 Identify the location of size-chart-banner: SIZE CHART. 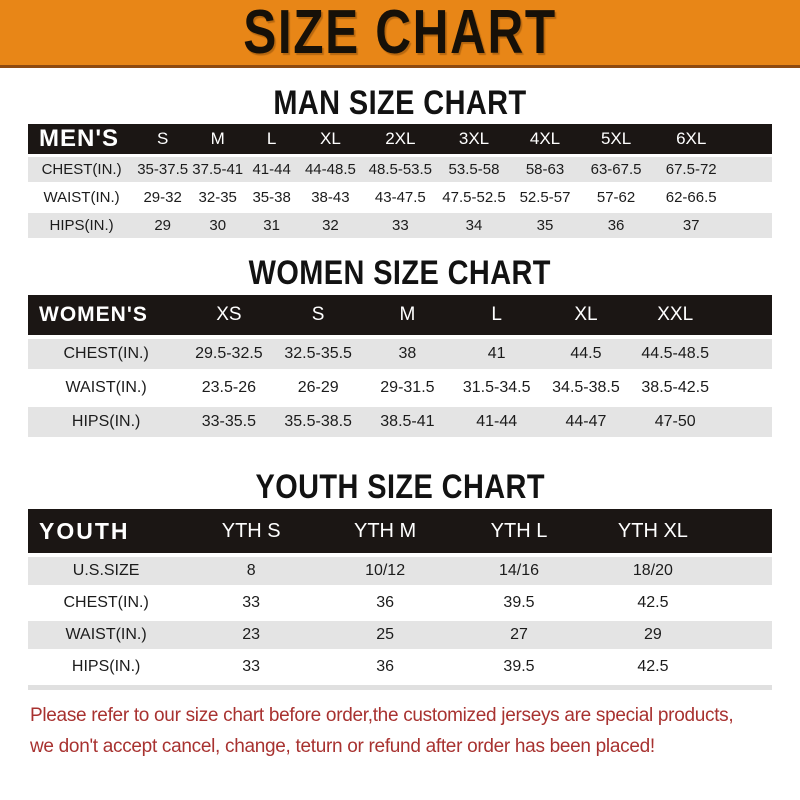
(400, 34).